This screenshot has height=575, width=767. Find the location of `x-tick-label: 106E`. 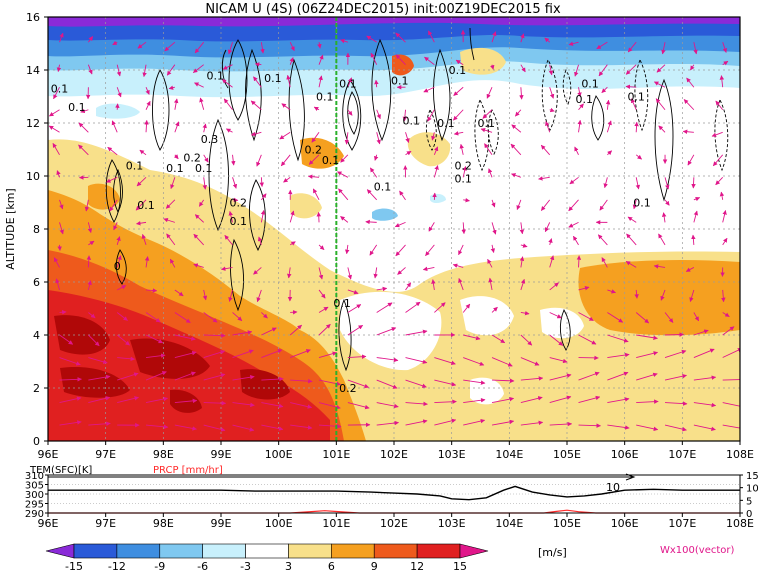

x-tick-label: 106E is located at coordinates (625, 454).